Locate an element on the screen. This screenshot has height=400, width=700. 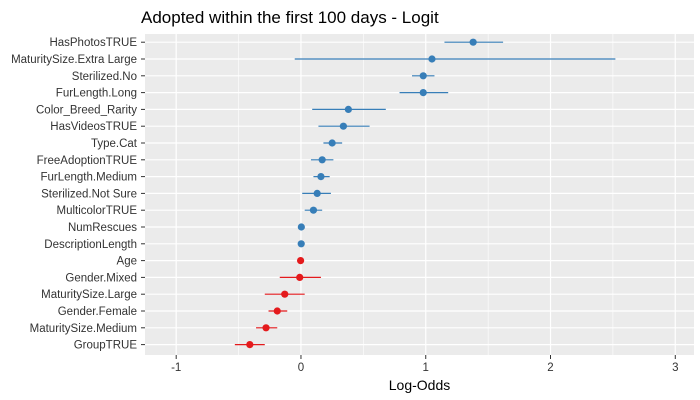
y-axis-label: DescriptionLength is located at coordinates (90, 245).